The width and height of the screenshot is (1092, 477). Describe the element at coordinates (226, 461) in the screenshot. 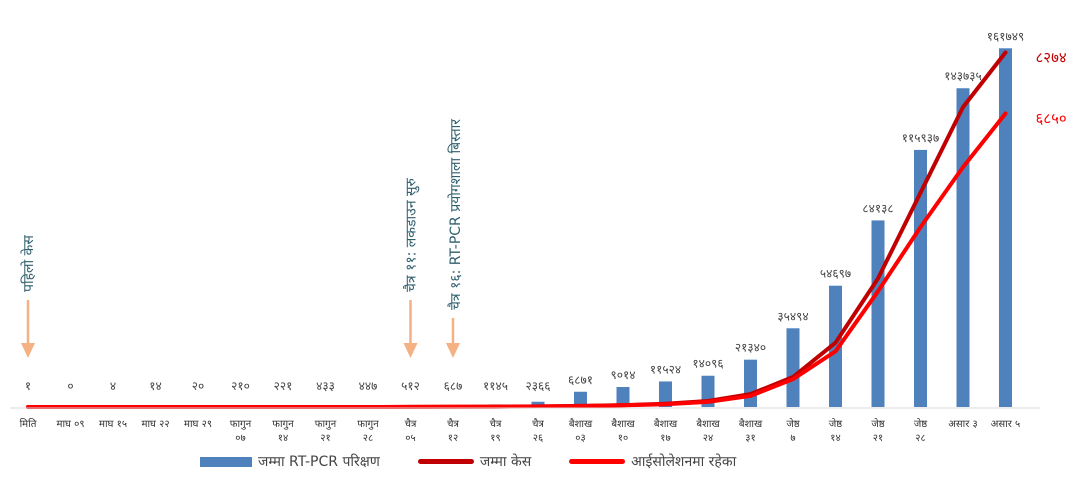

I see `legend-swatch-tests` at that location.